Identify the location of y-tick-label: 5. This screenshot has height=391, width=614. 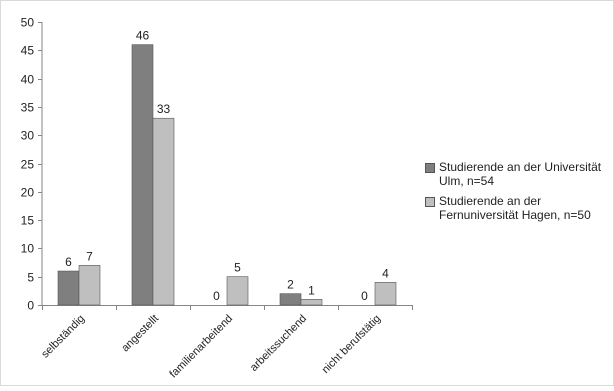
(30, 278).